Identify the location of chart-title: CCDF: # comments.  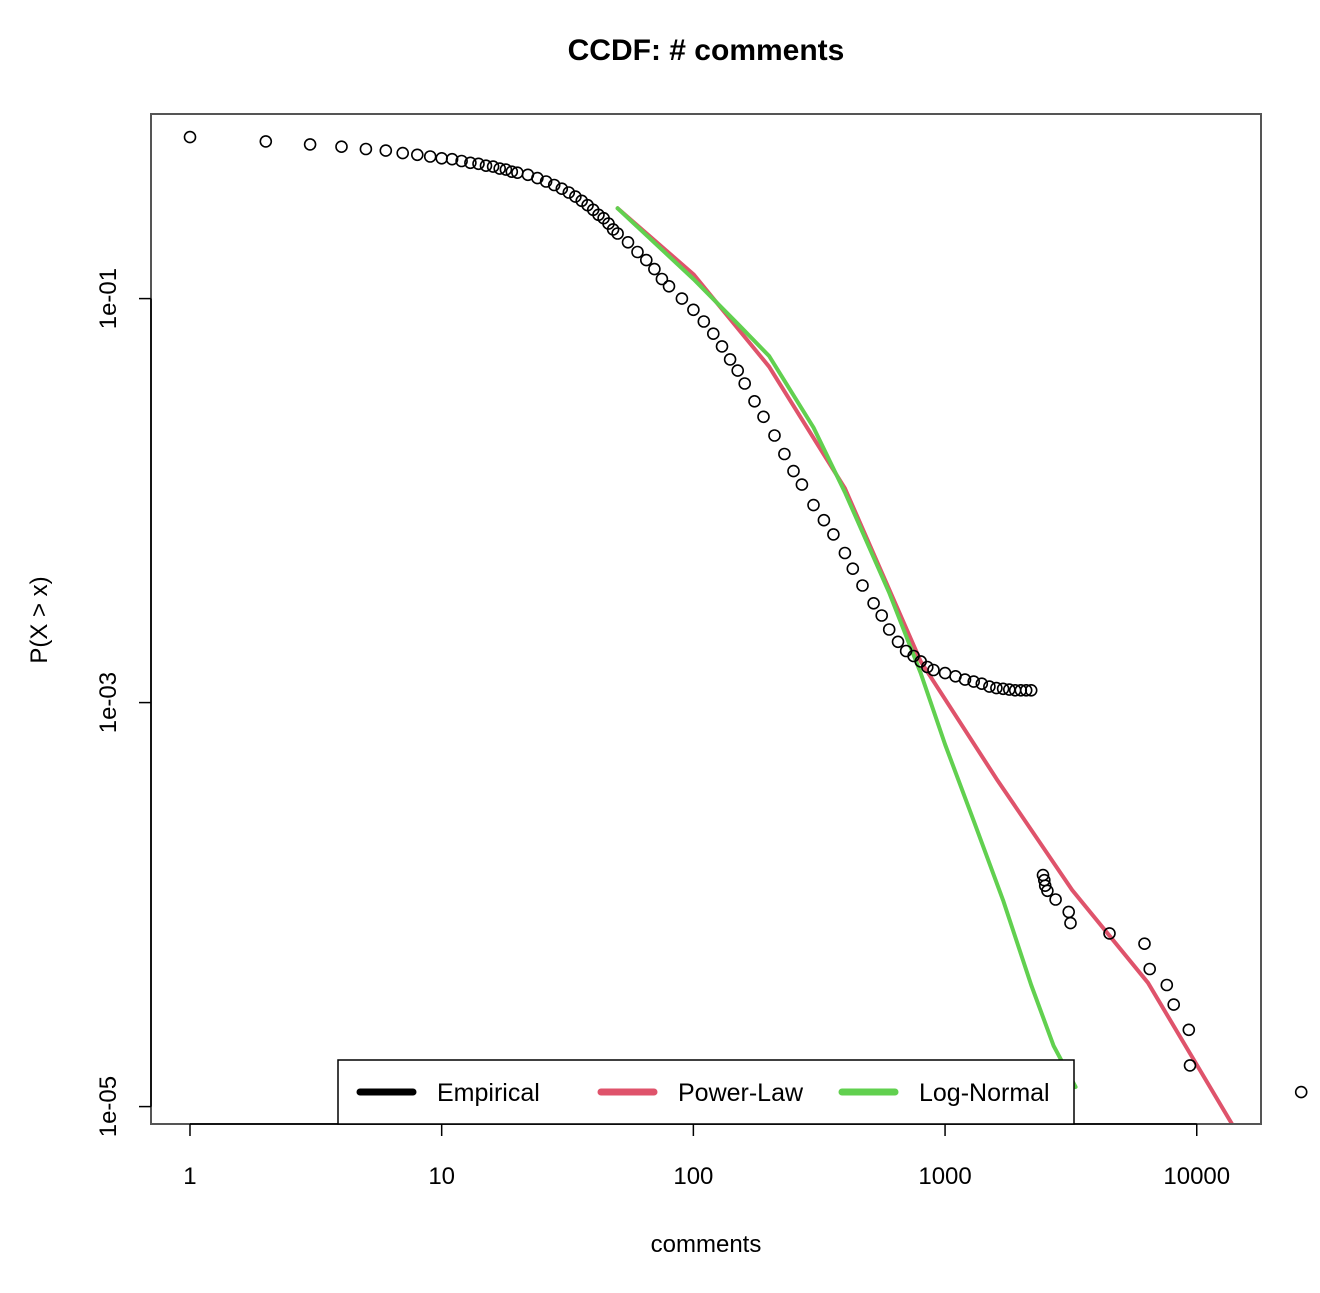
(706, 50).